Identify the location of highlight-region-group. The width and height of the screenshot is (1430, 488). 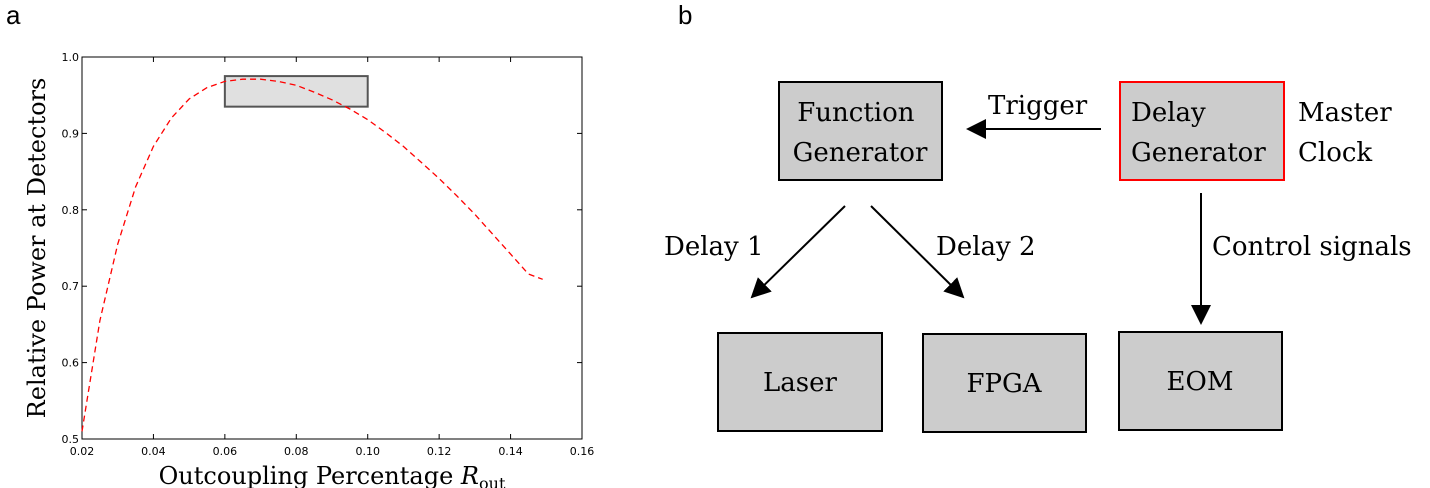
(296, 91).